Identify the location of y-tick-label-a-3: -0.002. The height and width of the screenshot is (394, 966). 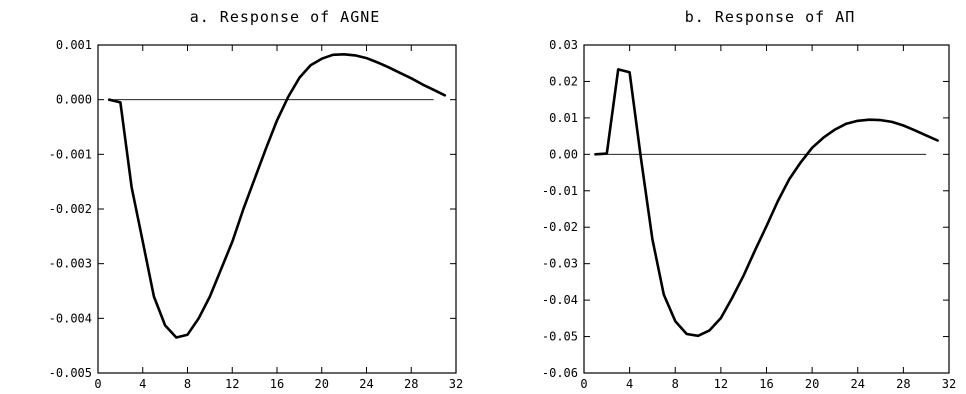
(70, 209).